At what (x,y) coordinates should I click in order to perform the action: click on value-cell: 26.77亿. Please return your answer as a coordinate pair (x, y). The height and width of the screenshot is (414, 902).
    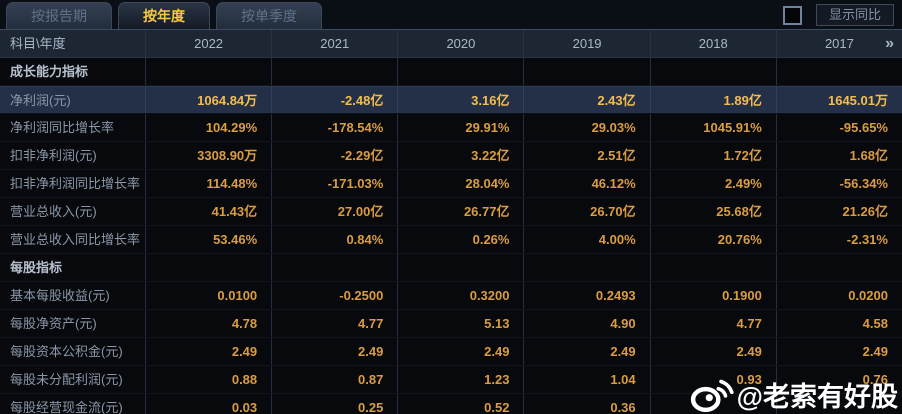
    Looking at the image, I should click on (460, 211).